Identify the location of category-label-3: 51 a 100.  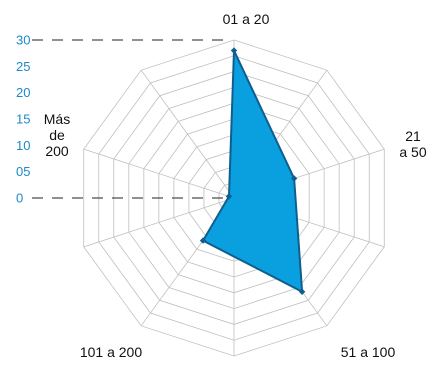
(368, 352).